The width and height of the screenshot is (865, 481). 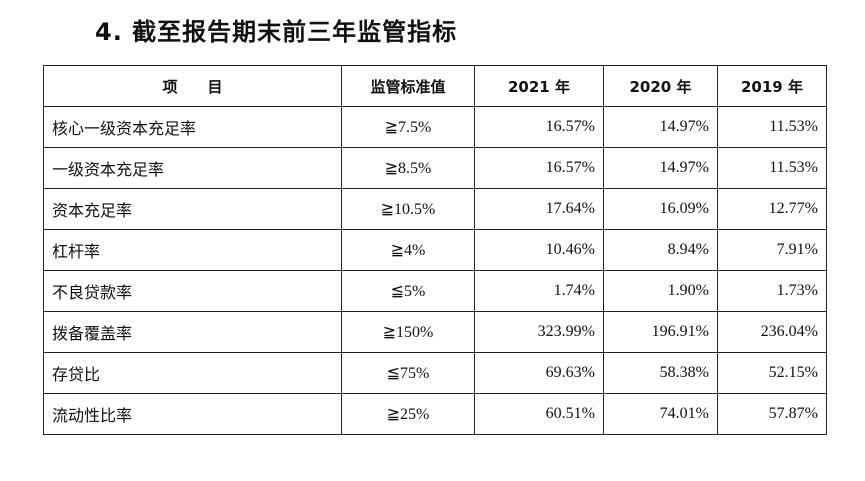 I want to click on table-row: 不良贷款率 ≦5% 1.74% 1.90% 1.73%, so click(x=435, y=291).